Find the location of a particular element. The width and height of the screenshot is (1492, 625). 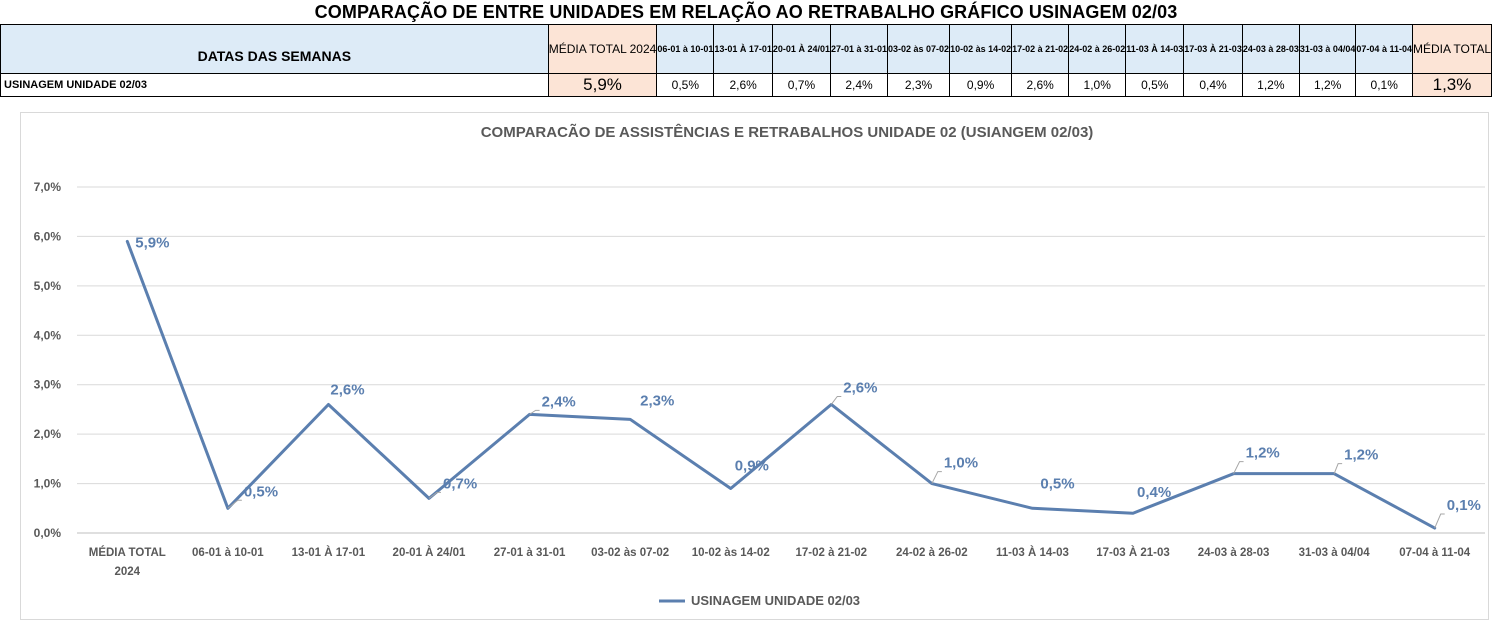

y-tick-label: 2,0% is located at coordinates (48, 434).